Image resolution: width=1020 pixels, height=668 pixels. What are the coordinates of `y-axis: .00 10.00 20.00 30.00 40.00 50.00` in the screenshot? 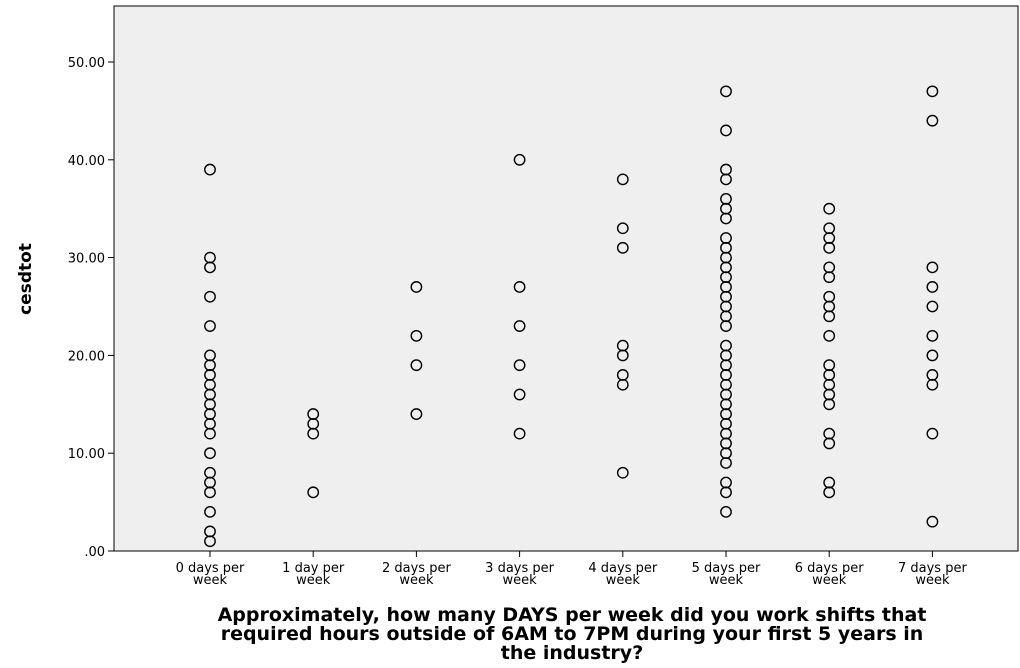 It's located at (91, 308).